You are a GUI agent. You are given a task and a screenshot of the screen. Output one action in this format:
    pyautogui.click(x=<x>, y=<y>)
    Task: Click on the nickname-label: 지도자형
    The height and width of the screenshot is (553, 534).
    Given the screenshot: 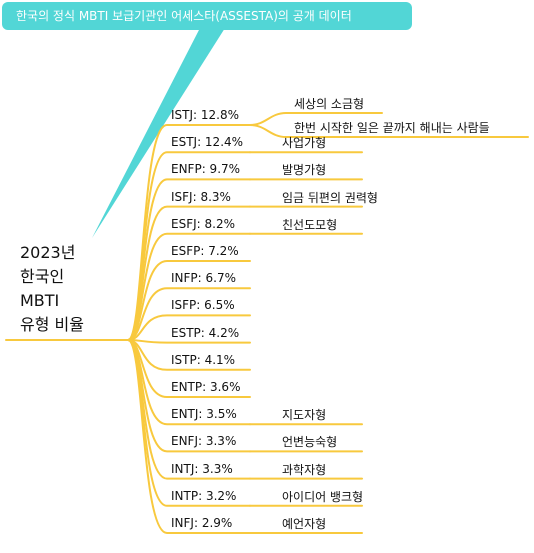 What is the action you would take?
    pyautogui.click(x=304, y=415)
    